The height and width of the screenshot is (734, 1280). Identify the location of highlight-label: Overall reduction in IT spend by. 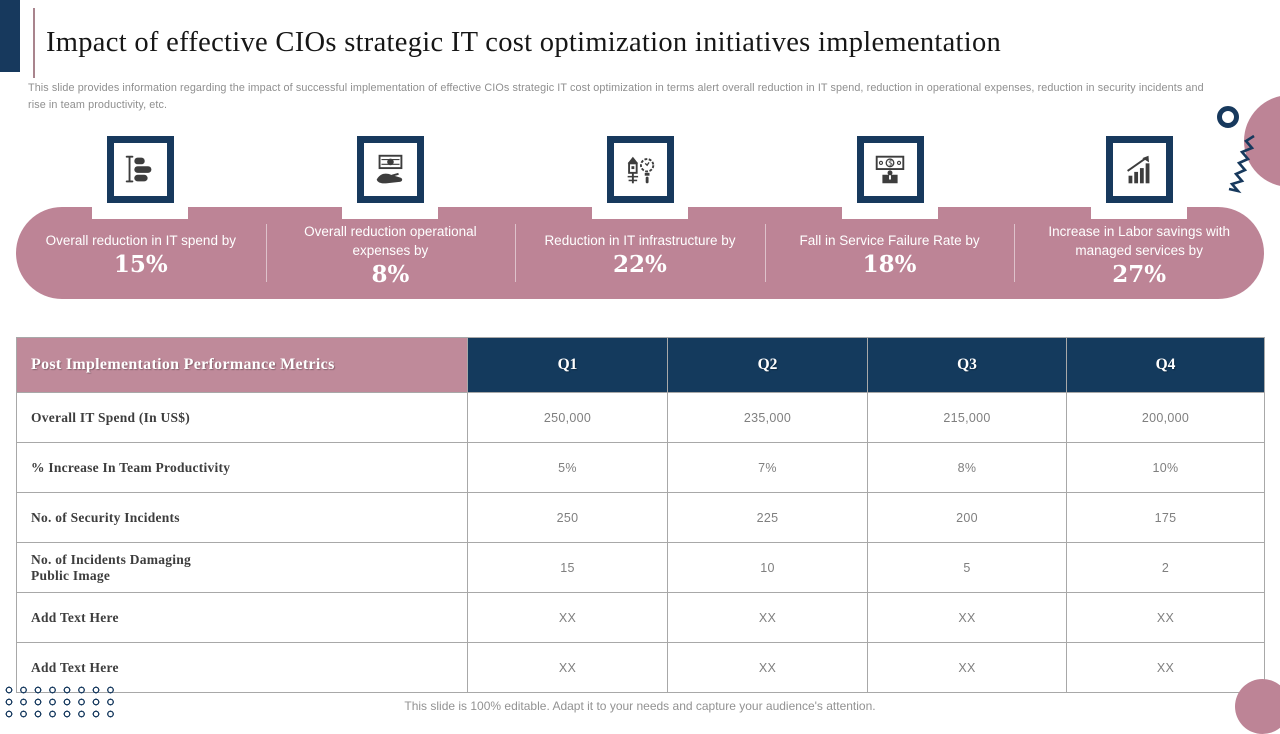
(140, 241).